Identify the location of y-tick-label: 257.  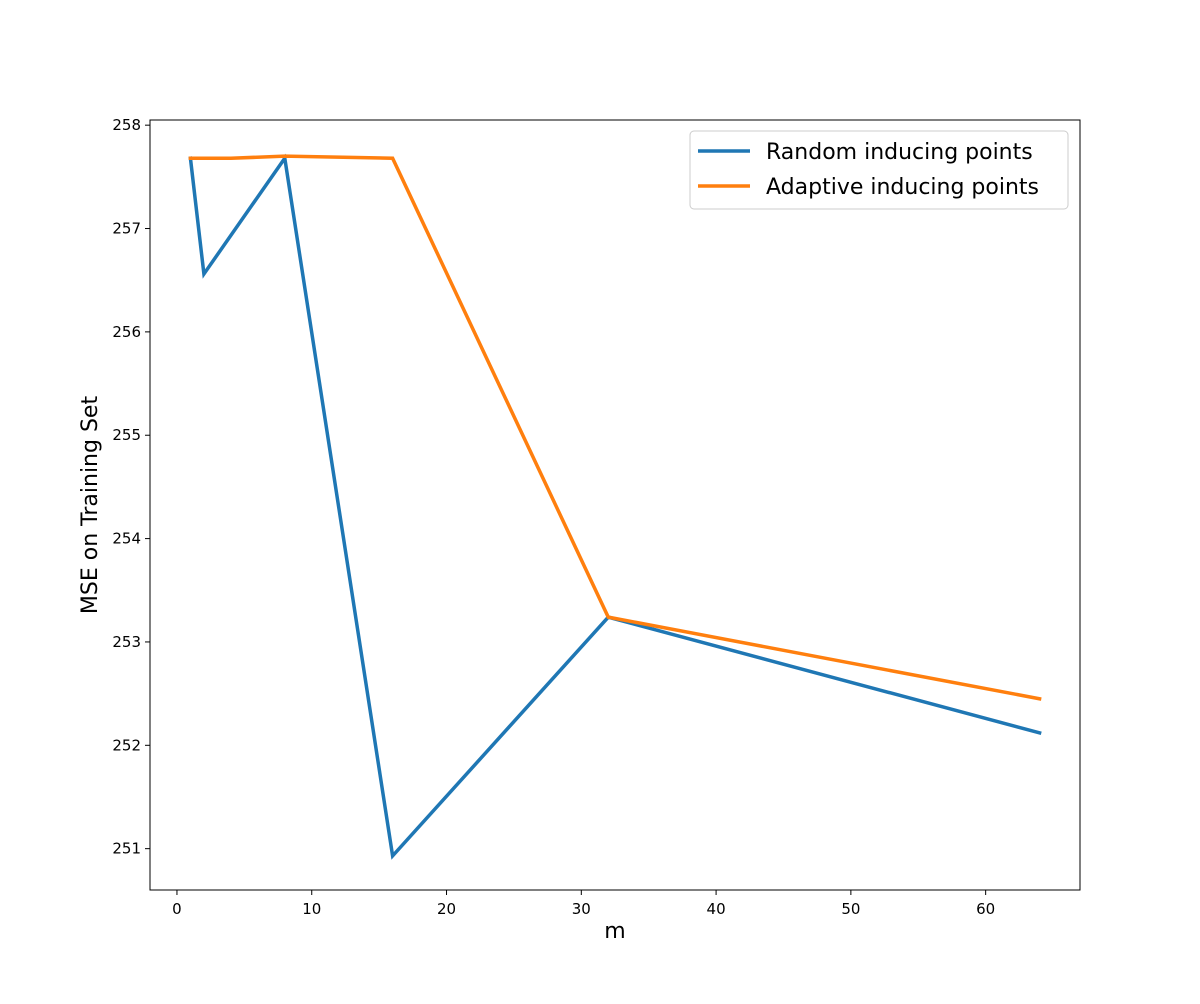
(126, 229).